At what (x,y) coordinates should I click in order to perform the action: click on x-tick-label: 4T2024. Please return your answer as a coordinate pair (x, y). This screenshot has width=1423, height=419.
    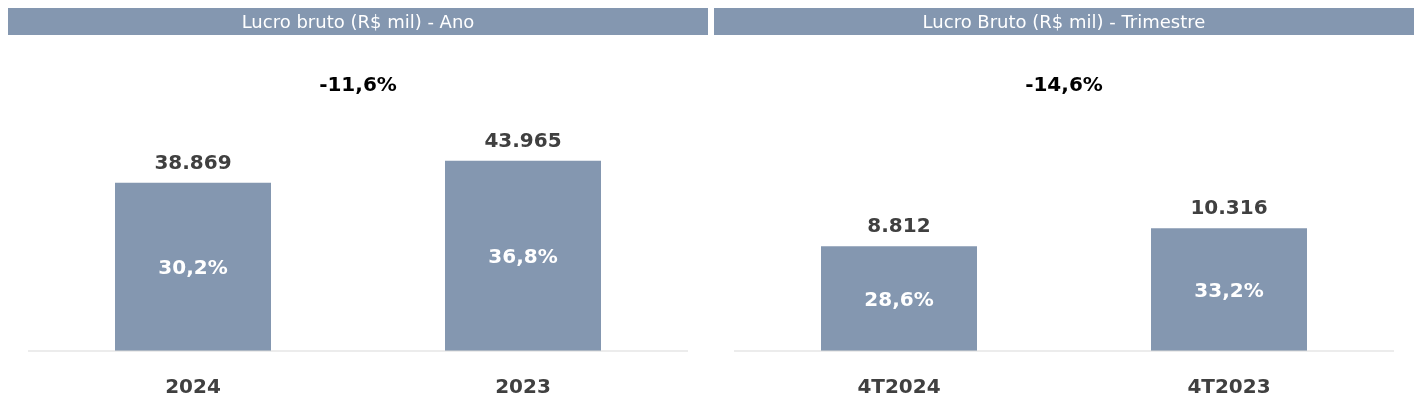
    Looking at the image, I should click on (899, 386).